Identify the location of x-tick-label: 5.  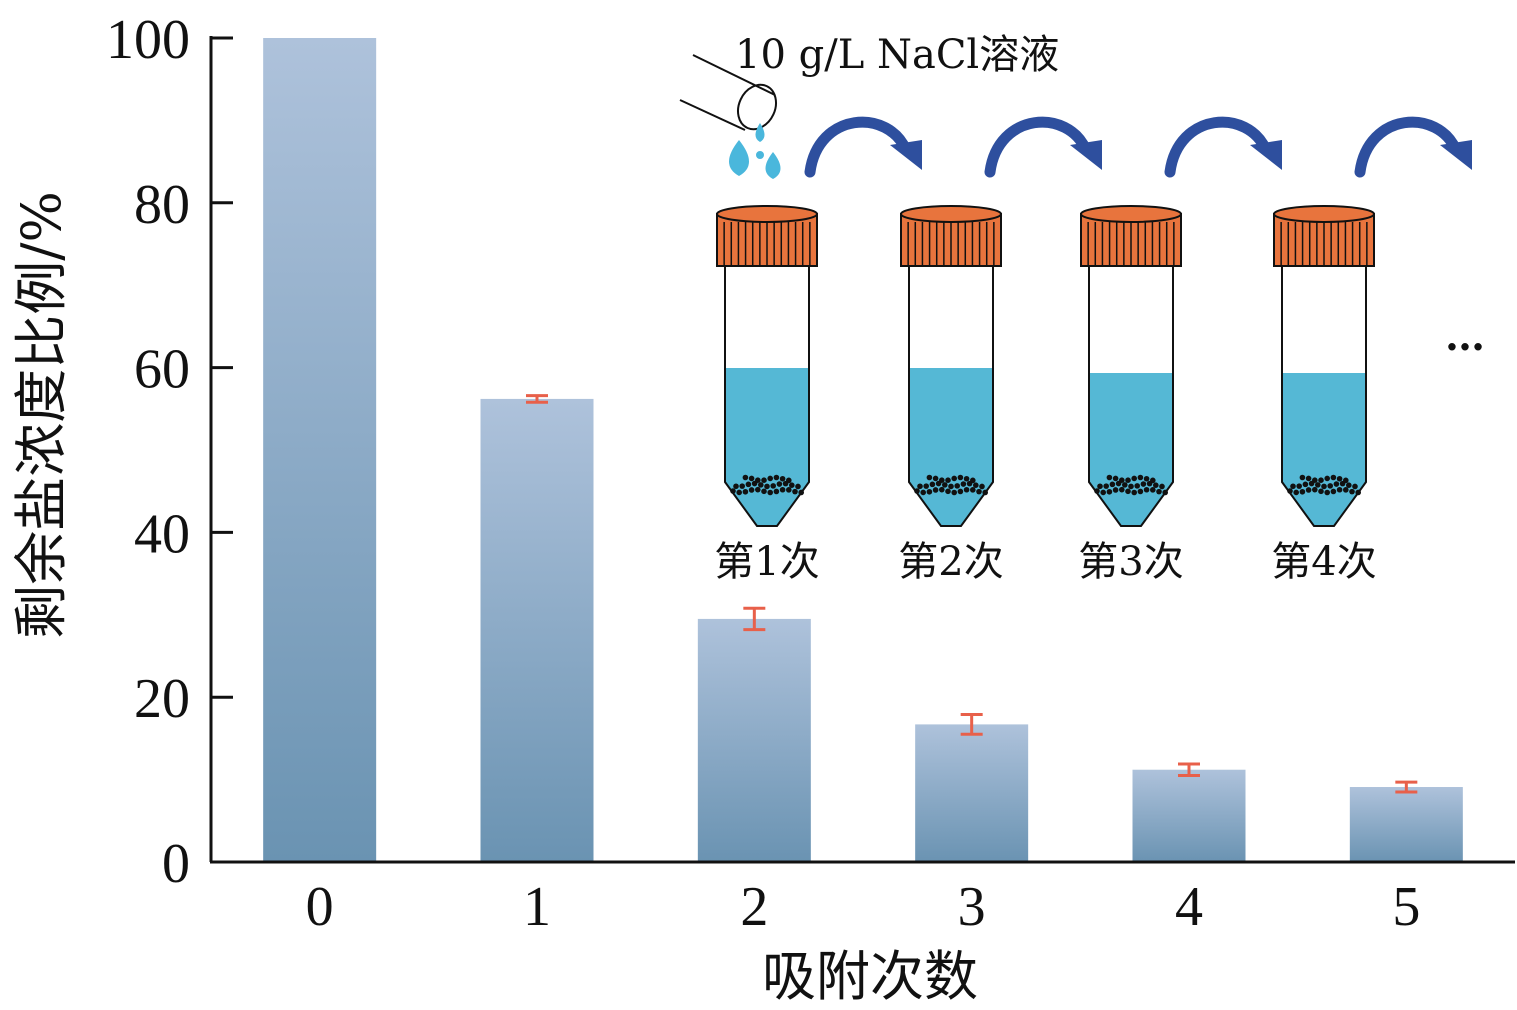
(1406, 907).